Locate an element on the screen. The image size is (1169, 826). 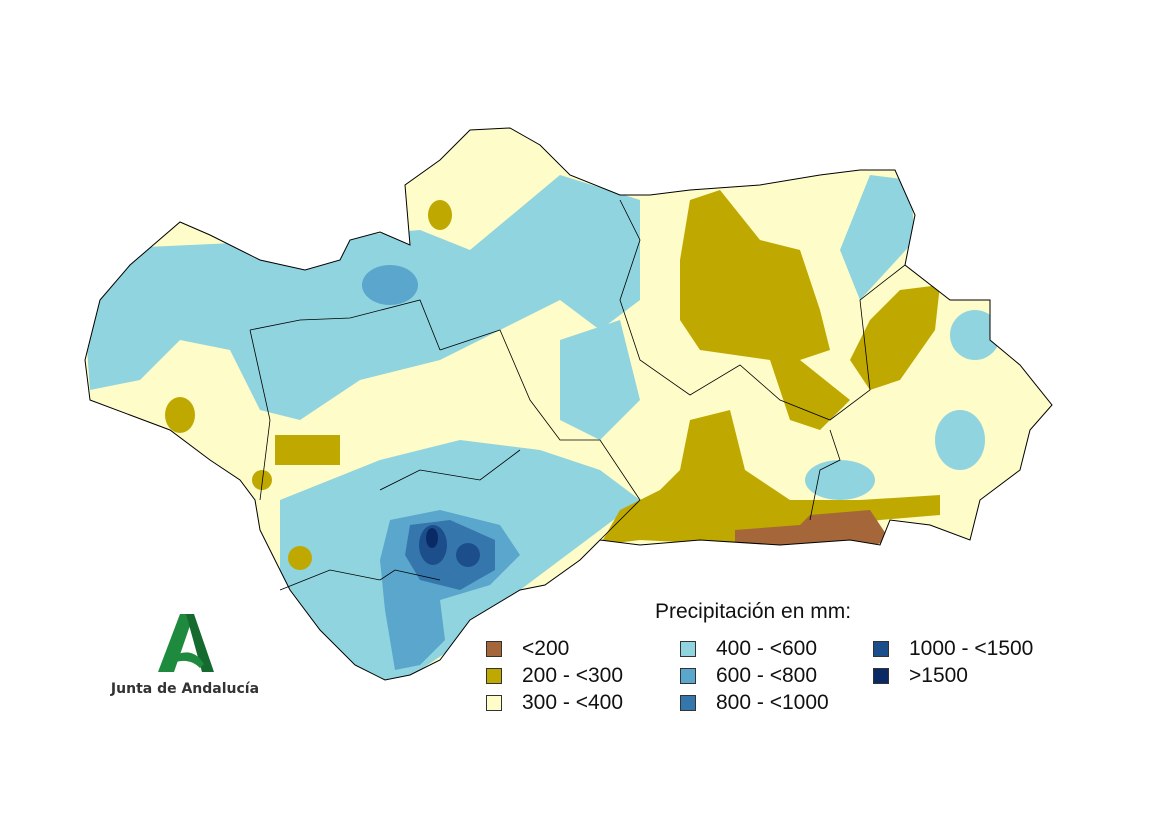
zone-600-800-north is located at coordinates (390, 285).